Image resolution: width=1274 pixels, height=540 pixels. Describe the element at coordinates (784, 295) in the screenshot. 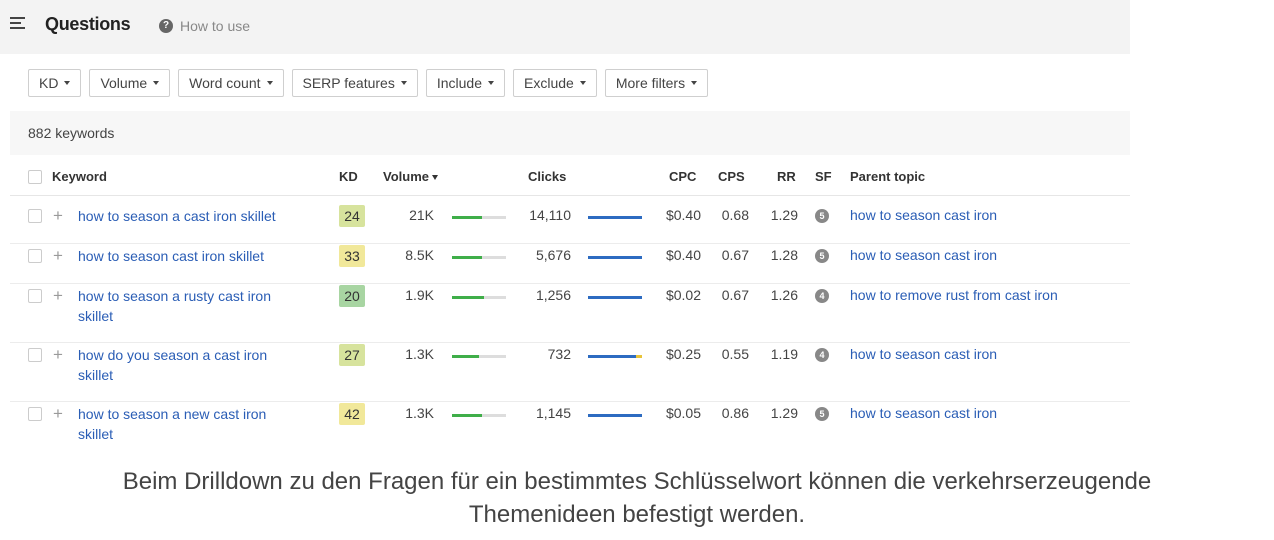

I see `rr-value: 1.26` at that location.